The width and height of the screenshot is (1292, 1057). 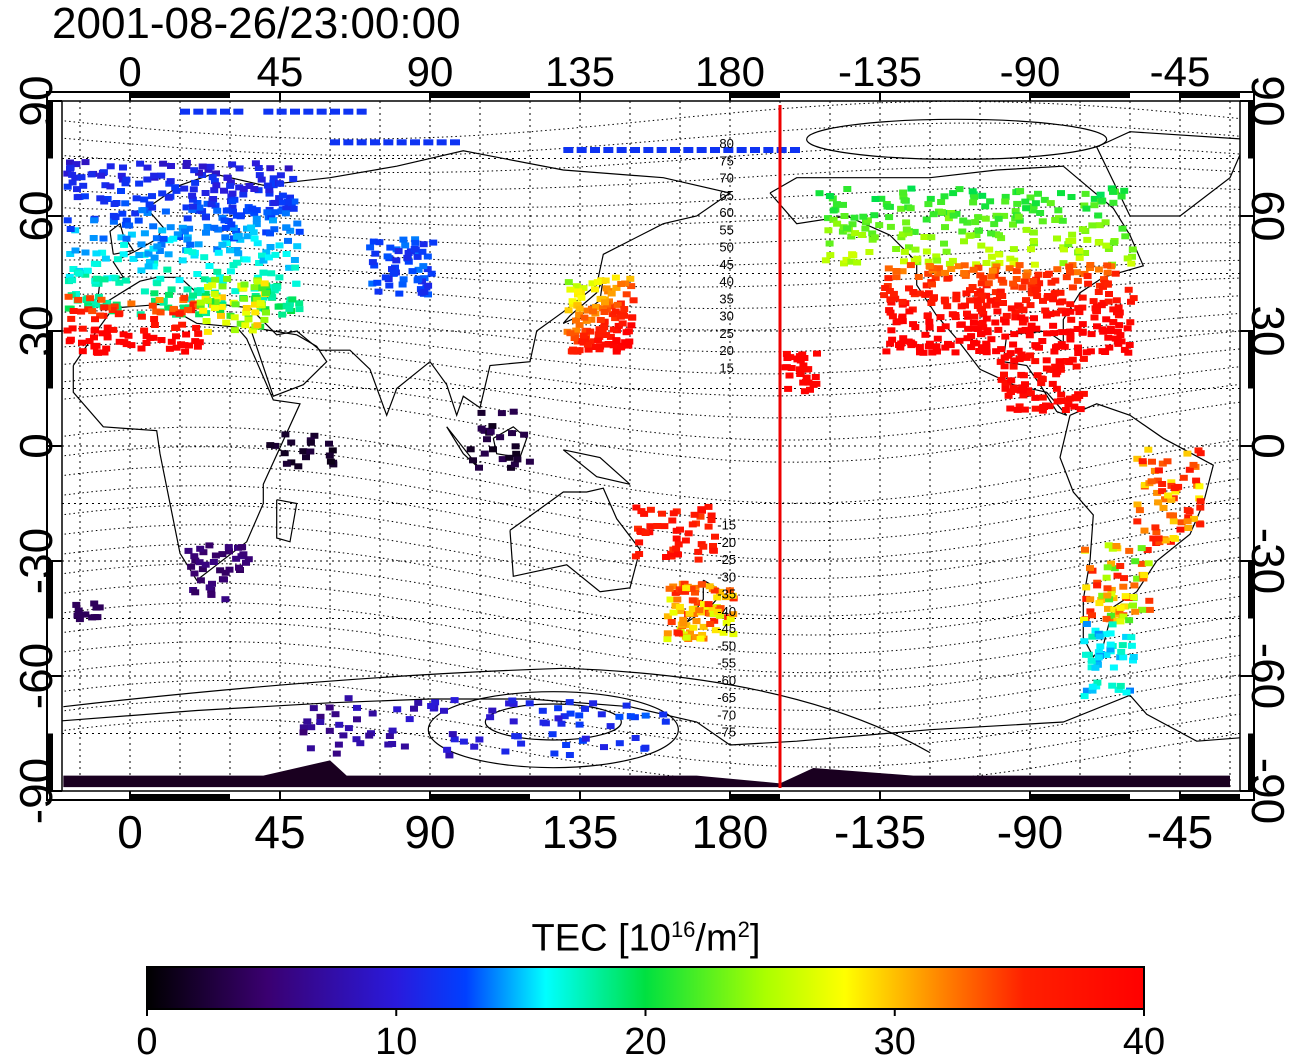 I want to click on colorbar-label: TEC [1016/m2], so click(x=646, y=934).